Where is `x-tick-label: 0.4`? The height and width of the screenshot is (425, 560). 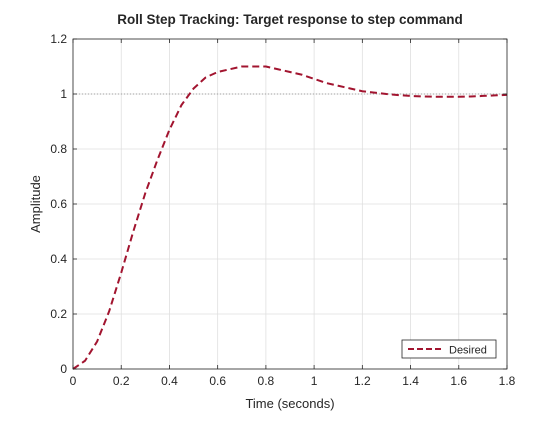
x-tick-label: 0.4 is located at coordinates (169, 381).